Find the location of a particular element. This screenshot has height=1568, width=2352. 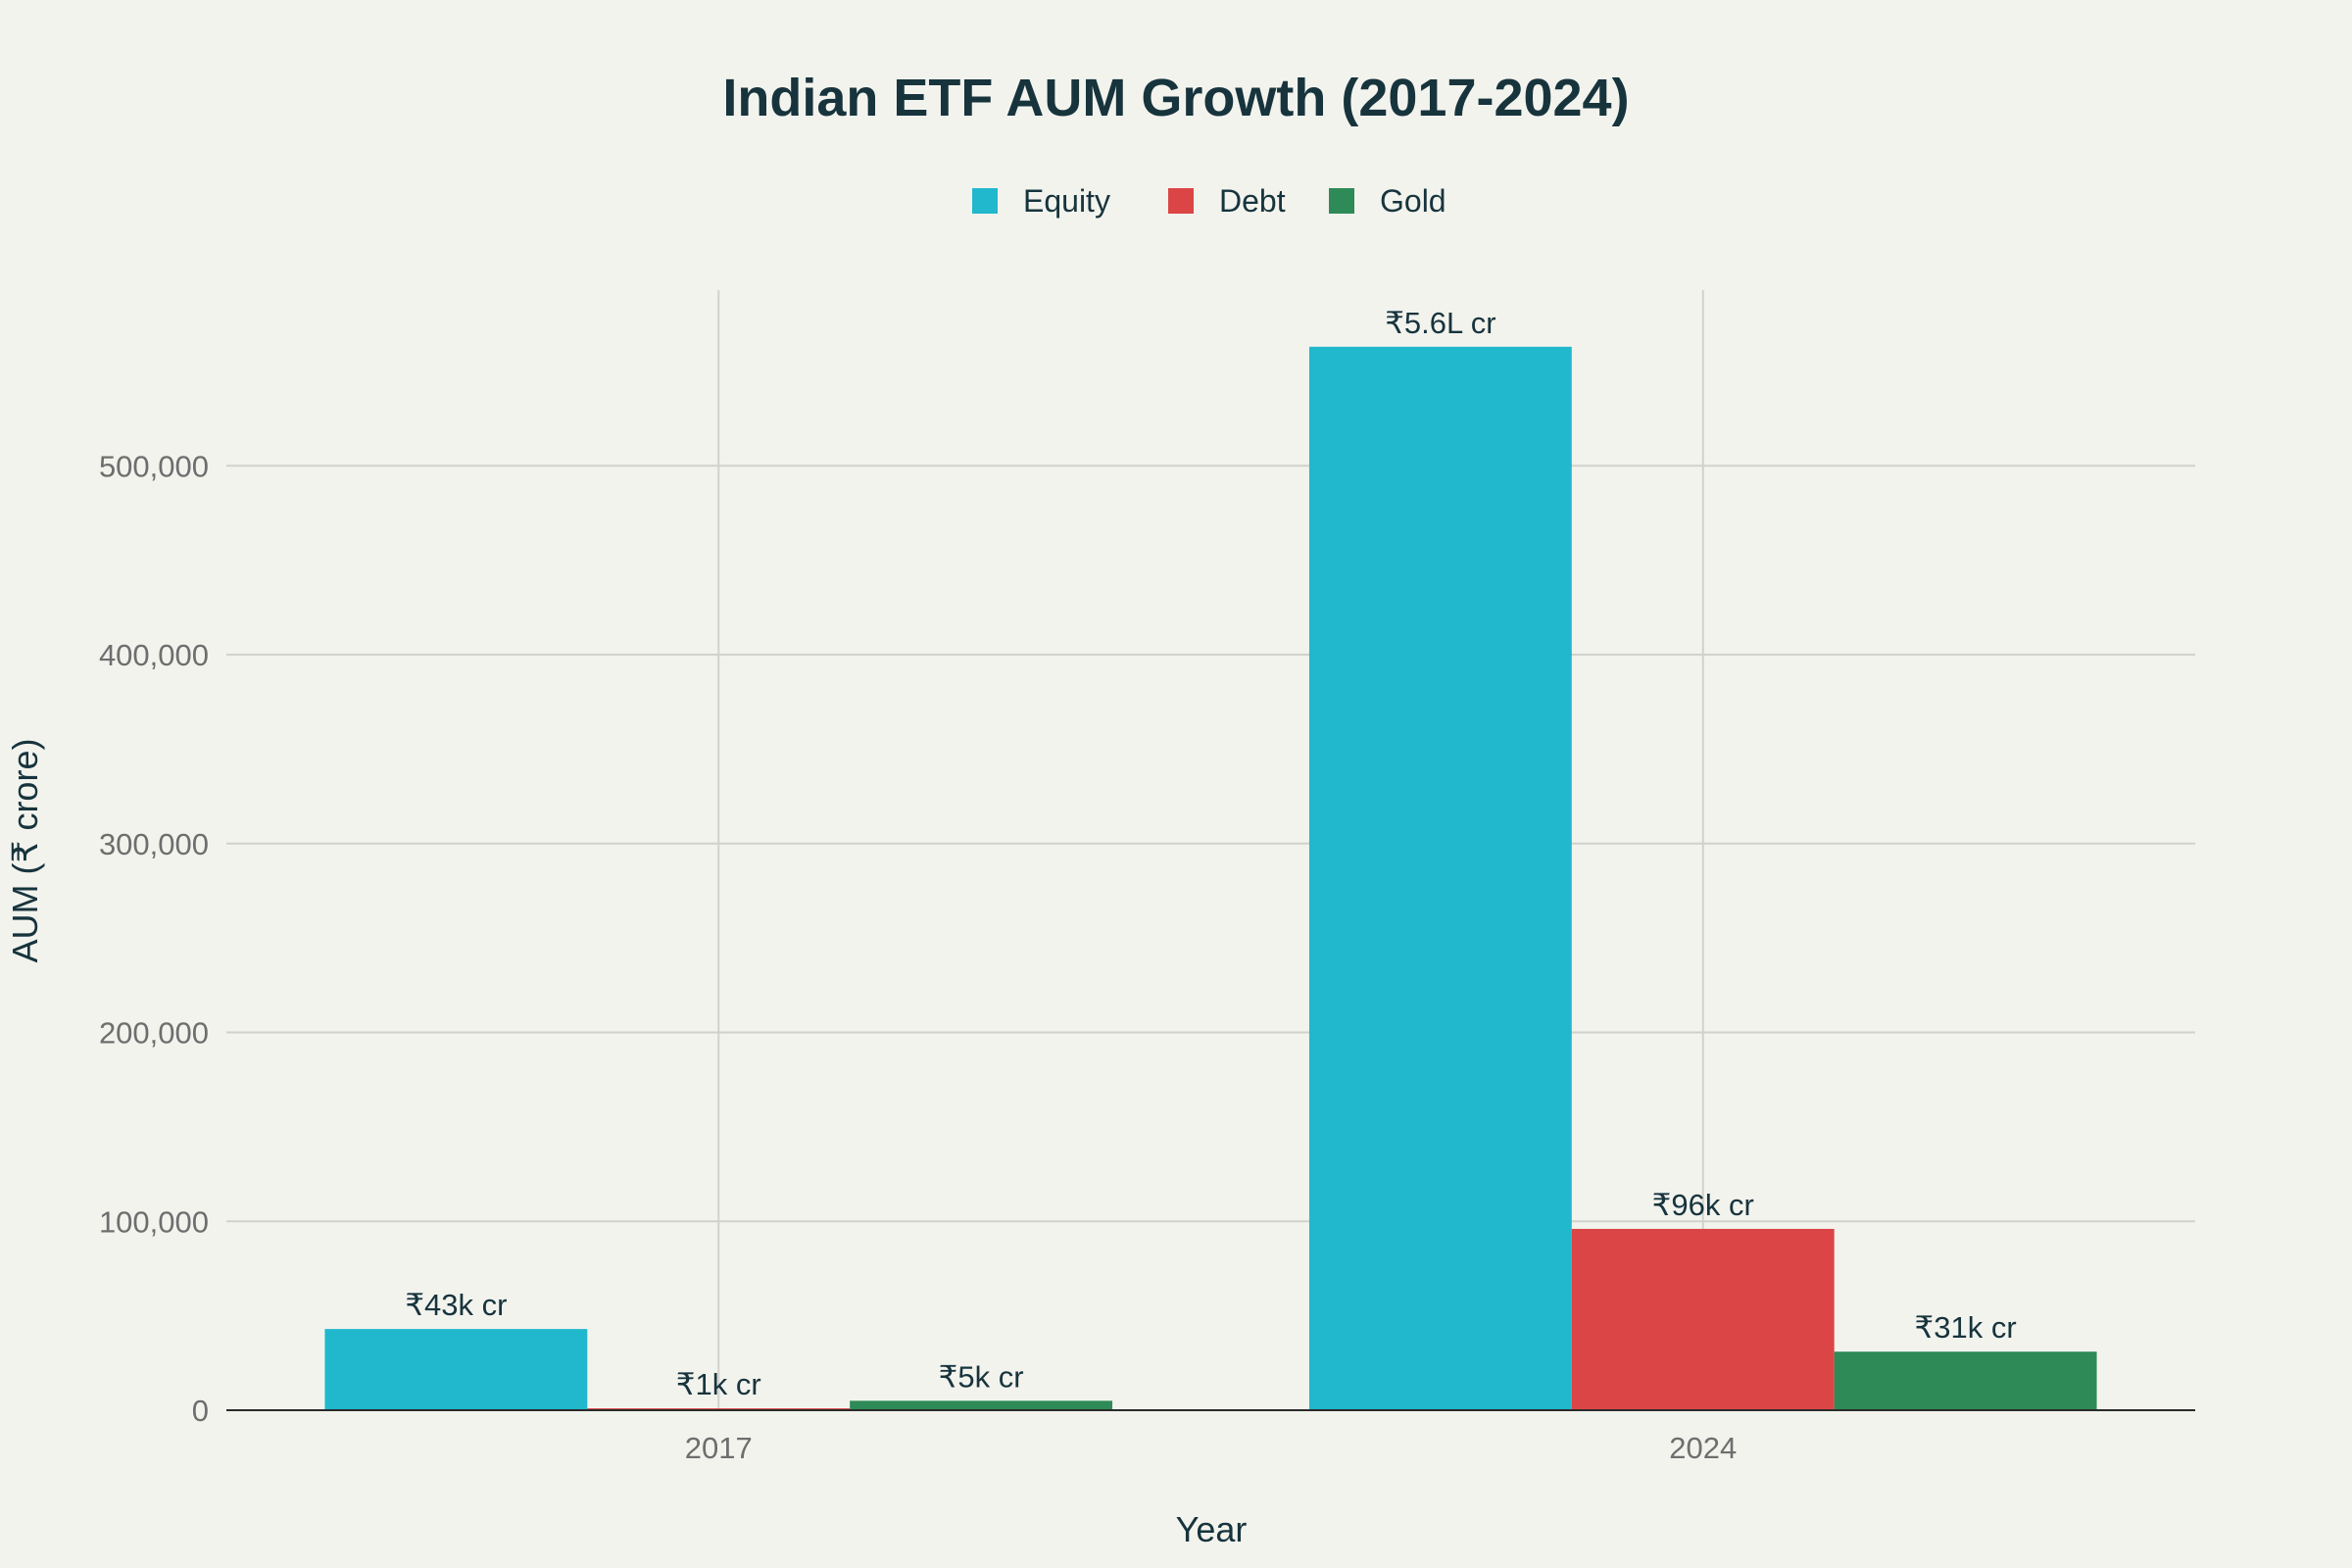

y-axis-title: AUM (₹ crore) is located at coordinates (25, 851).